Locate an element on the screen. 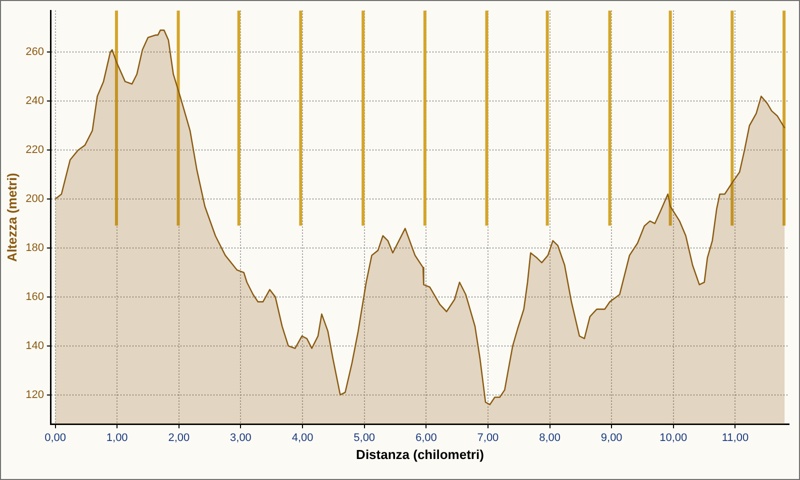 The width and height of the screenshot is (800, 480). y-tick-label: 120 is located at coordinates (35, 394).